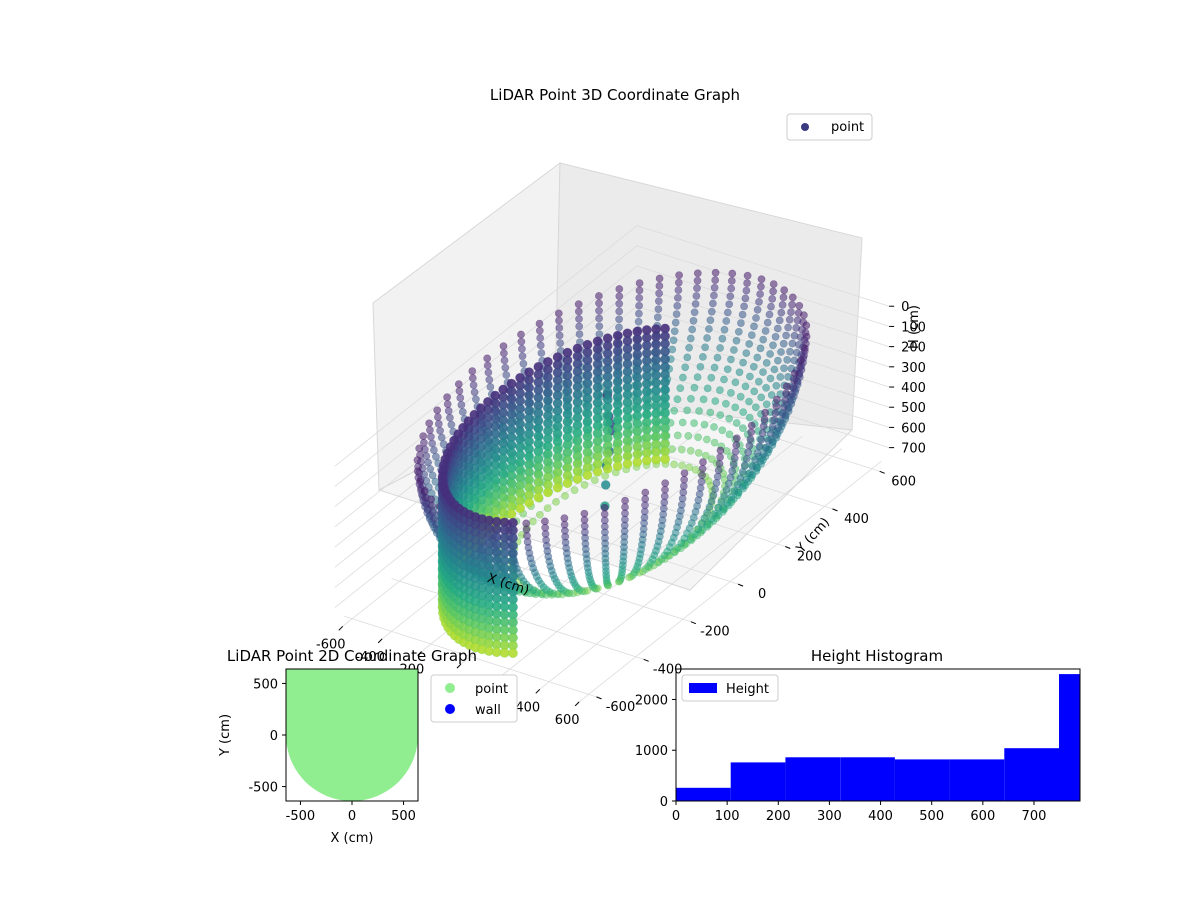  Describe the element at coordinates (1034, 816) in the screenshot. I see `x-tick-label: 700` at that location.